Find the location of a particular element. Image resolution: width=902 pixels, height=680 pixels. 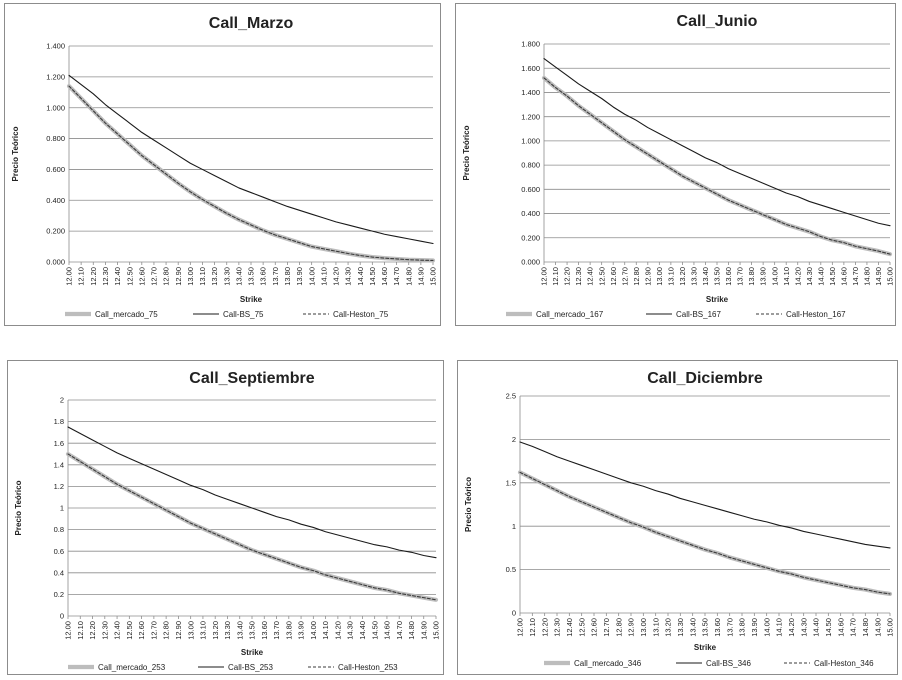

x-tick-label: 13.80 is located at coordinates (751, 276).